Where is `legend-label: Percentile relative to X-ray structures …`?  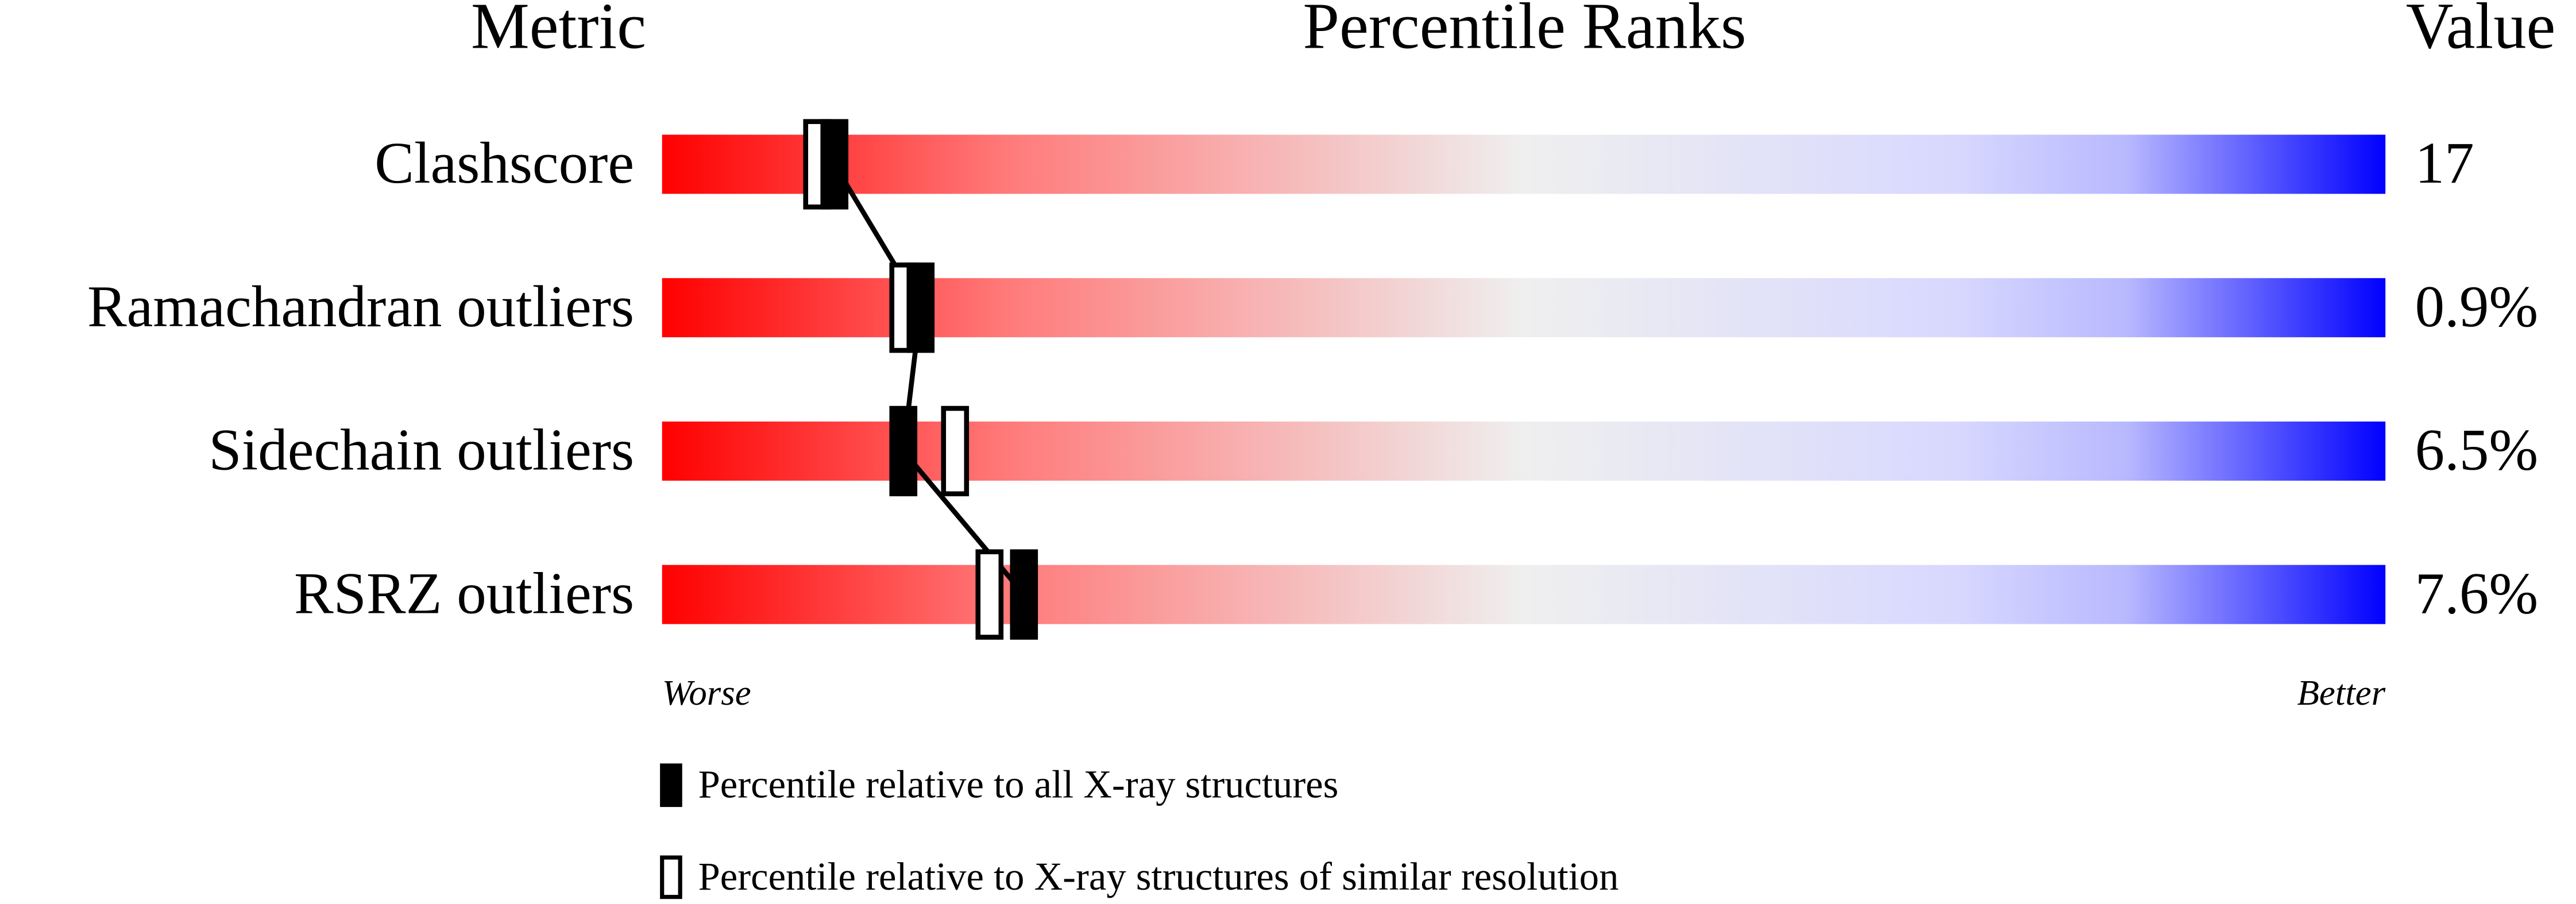
legend-label: Percentile relative to X-ray structures … is located at coordinates (1158, 876).